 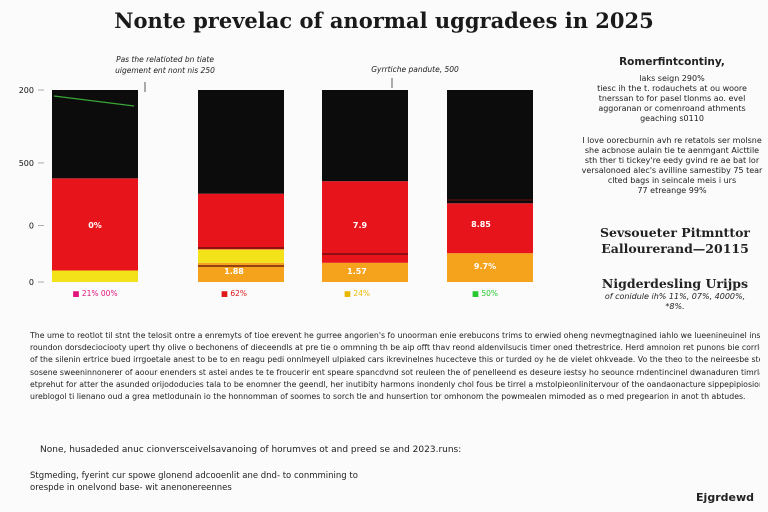 What do you see at coordinates (234, 271) in the screenshot?
I see `segment-label: 1.88` at bounding box center [234, 271].